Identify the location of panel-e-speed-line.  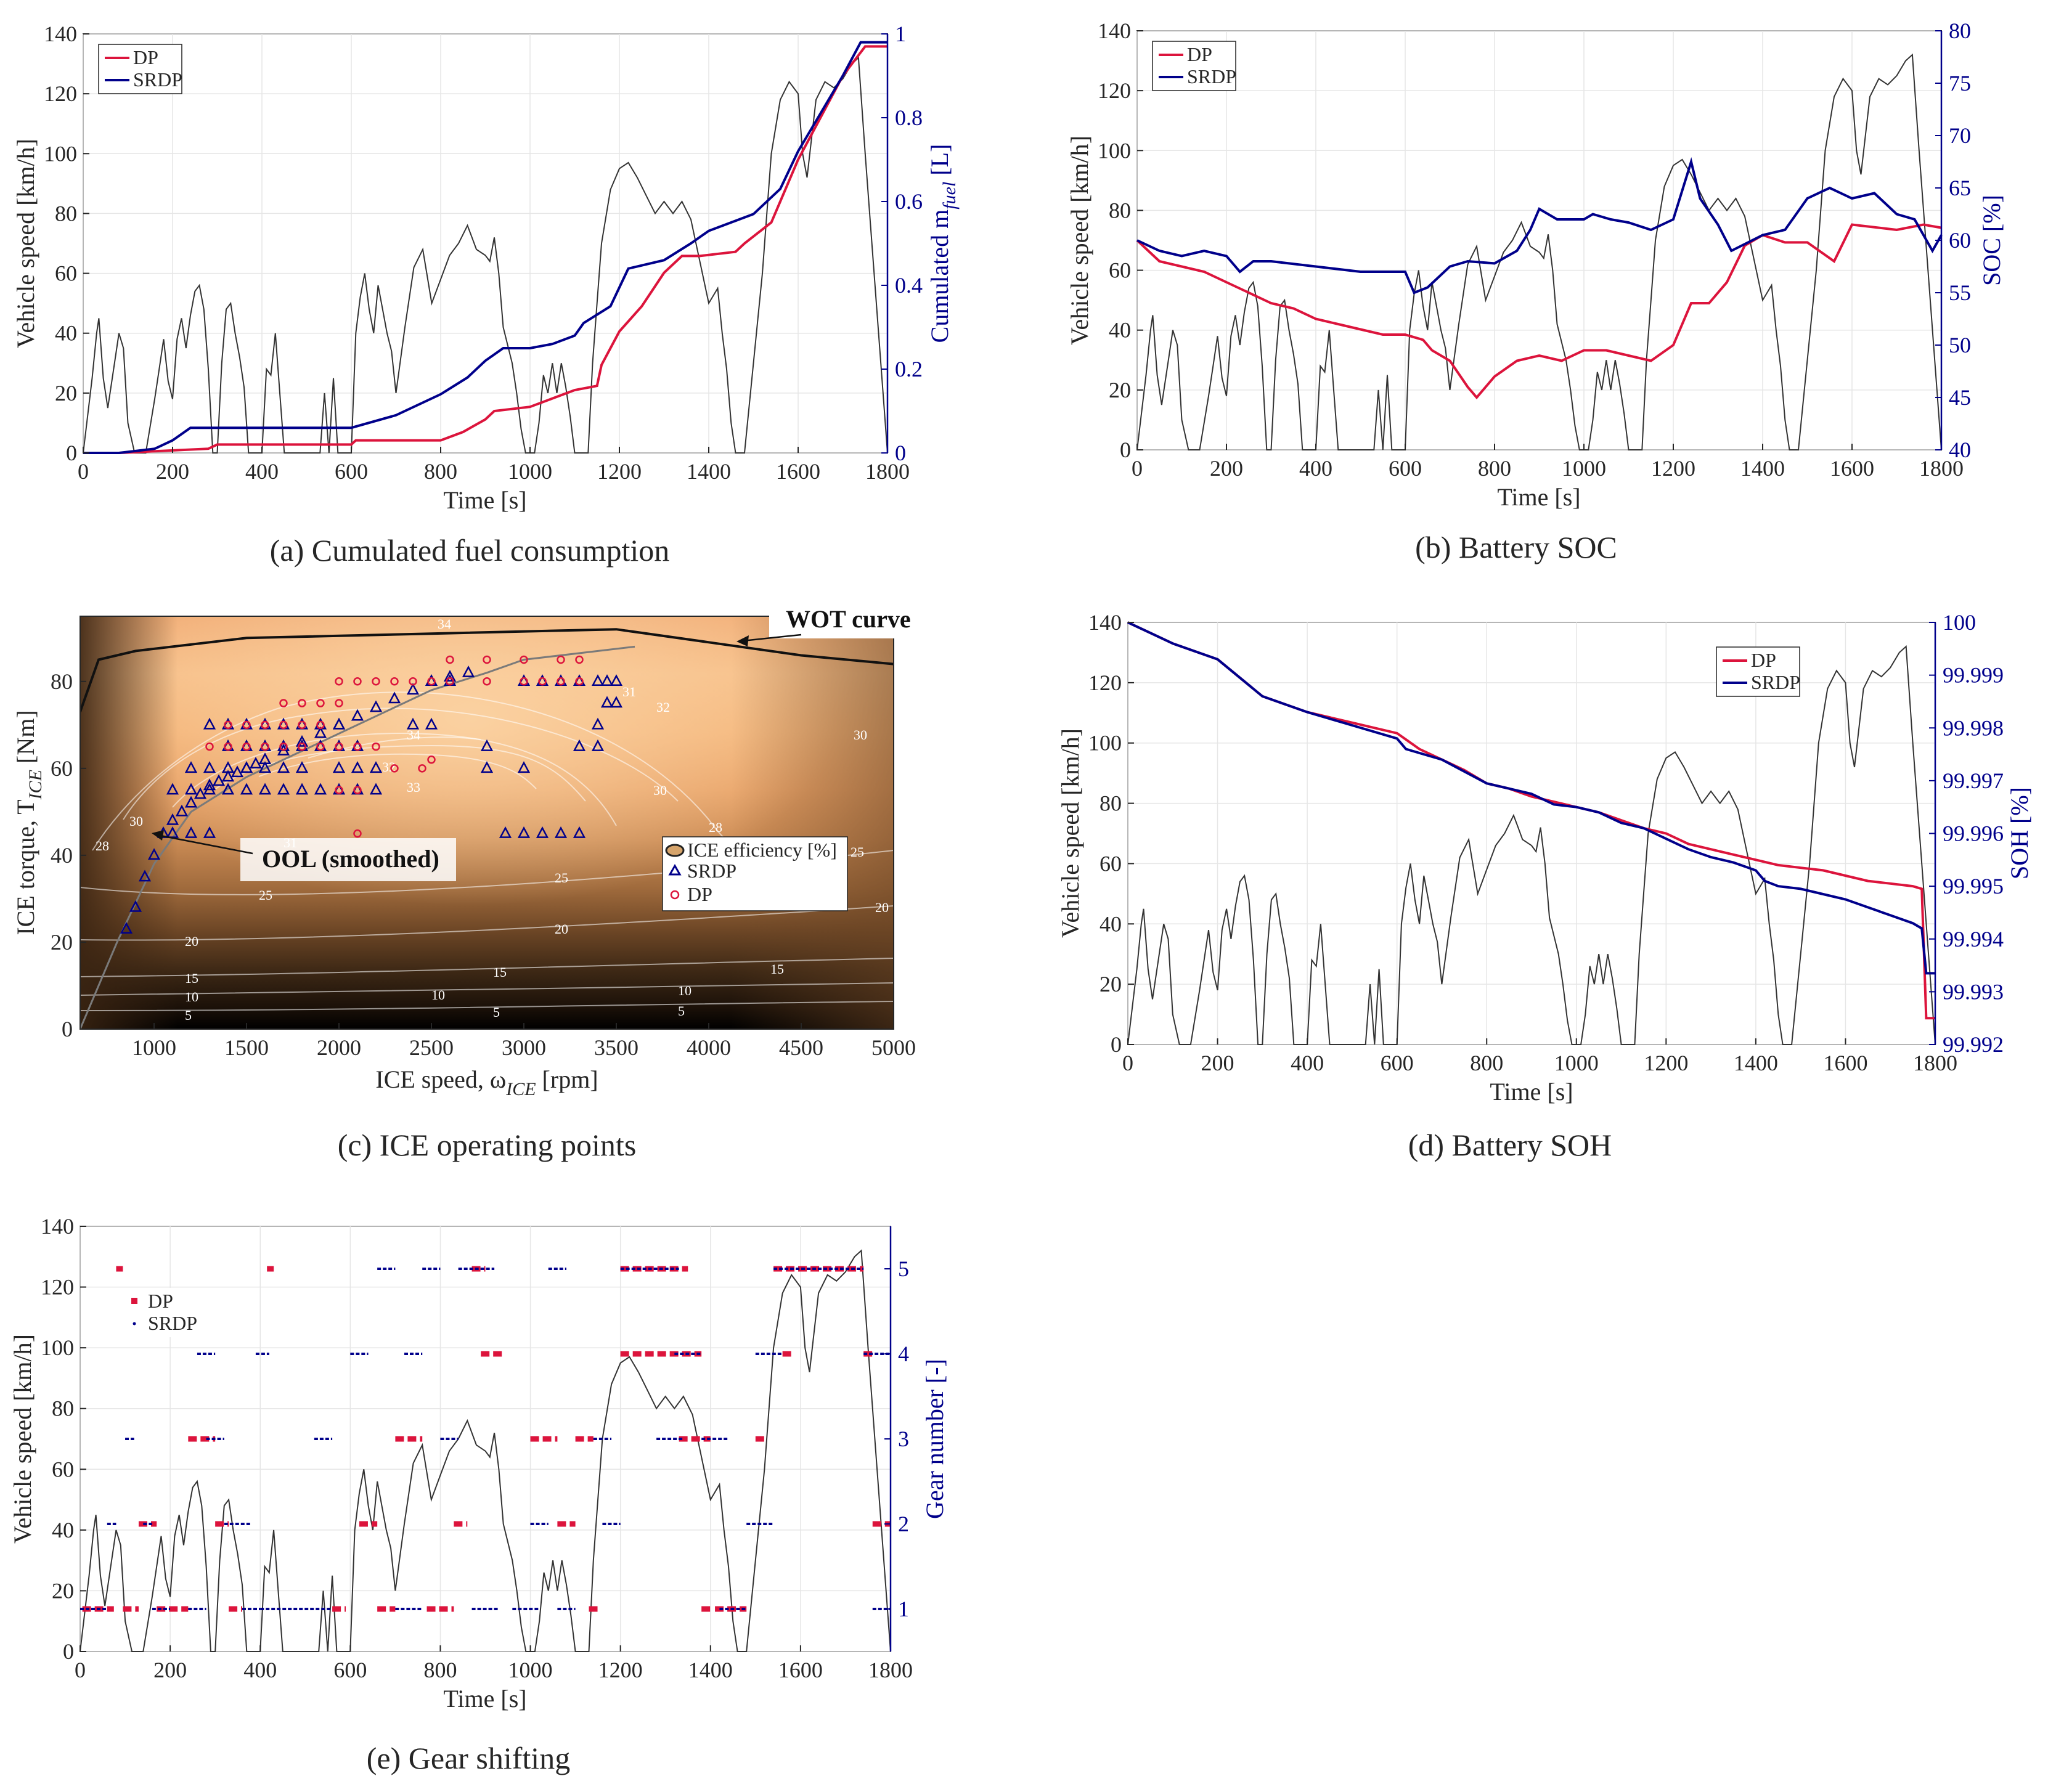
(486, 1450).